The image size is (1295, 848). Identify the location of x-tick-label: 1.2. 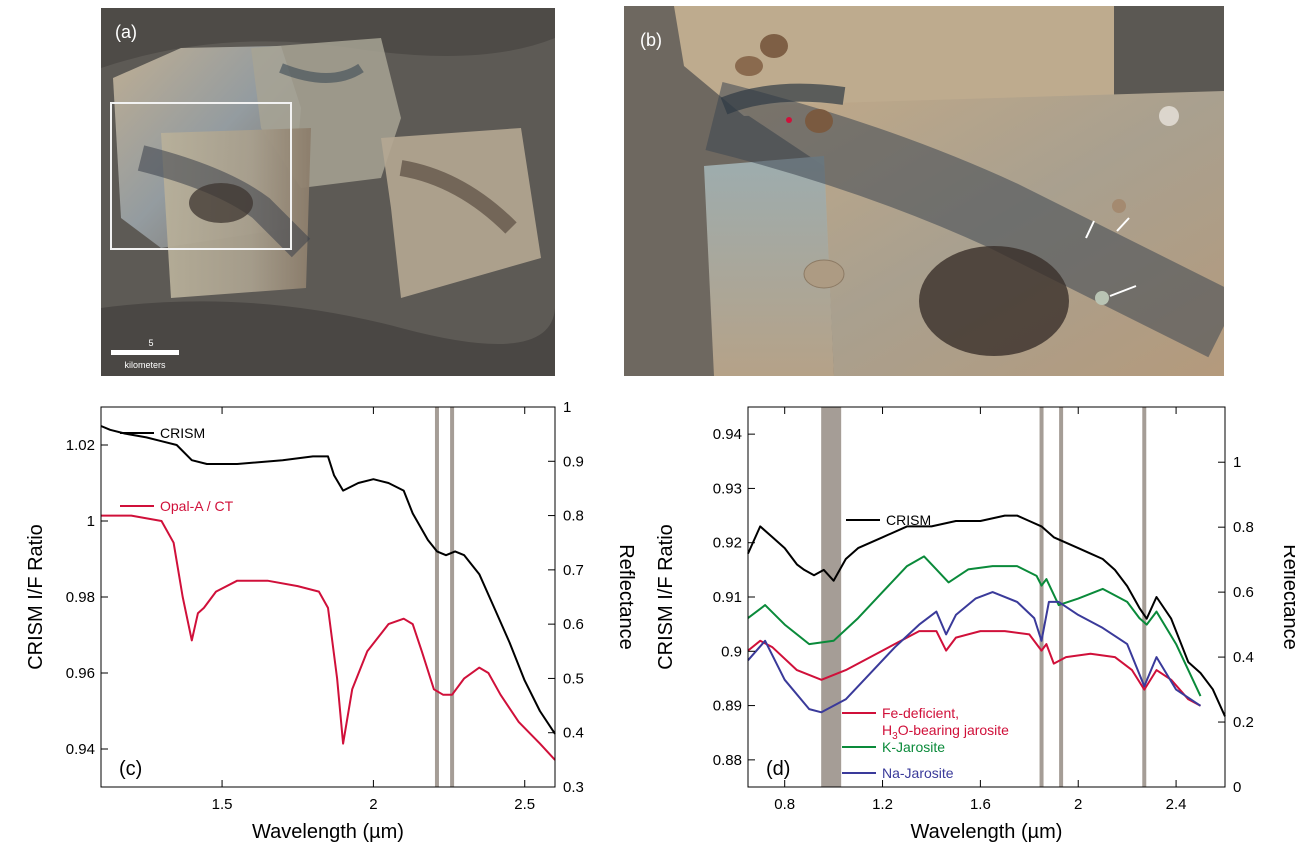
(882, 804).